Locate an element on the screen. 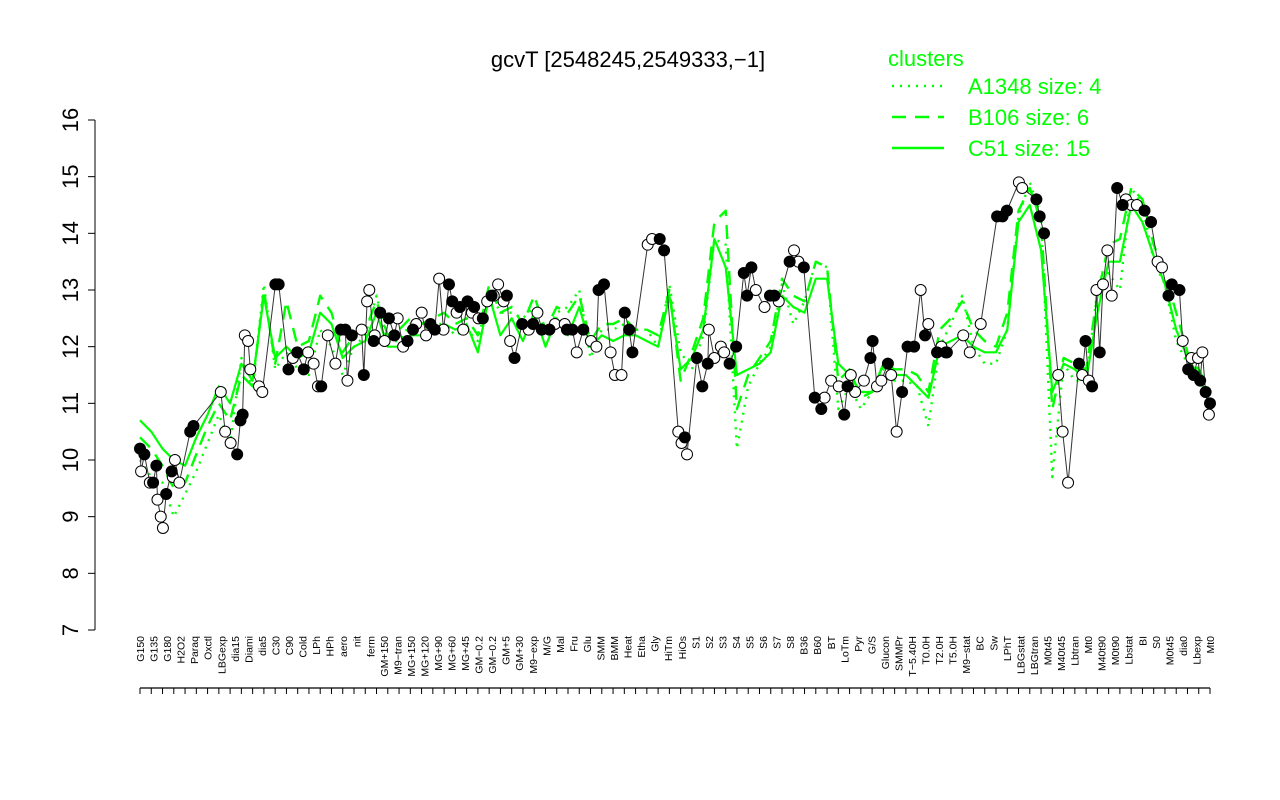 The image size is (1280, 800). x-tick-label: M9−tran is located at coordinates (398, 655).